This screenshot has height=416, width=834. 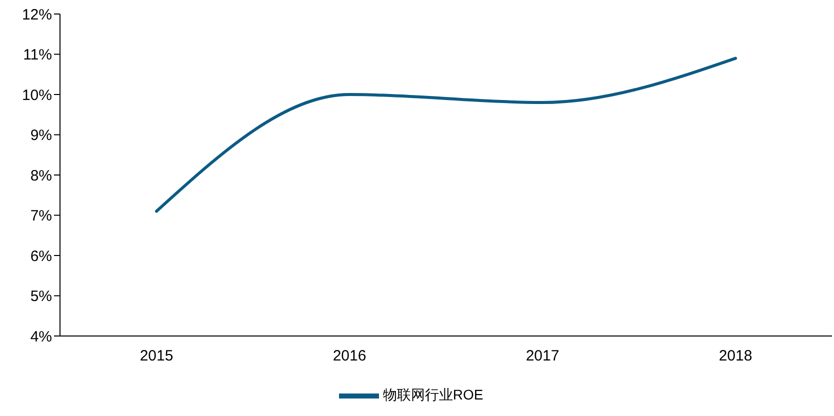 What do you see at coordinates (41, 216) in the screenshot?
I see `y-tick-label: 7%` at bounding box center [41, 216].